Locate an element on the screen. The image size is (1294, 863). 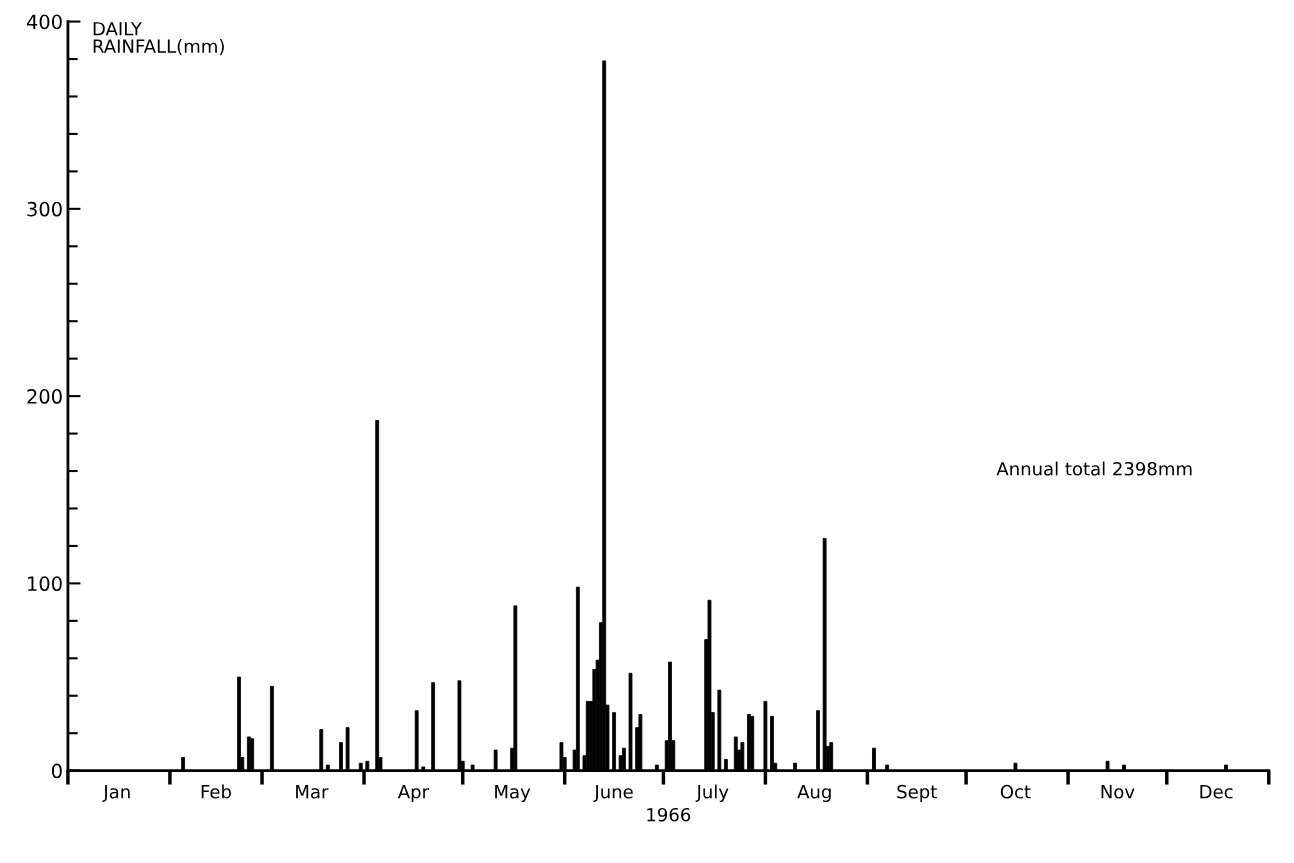
x-tick-label: Mar is located at coordinates (312, 792).